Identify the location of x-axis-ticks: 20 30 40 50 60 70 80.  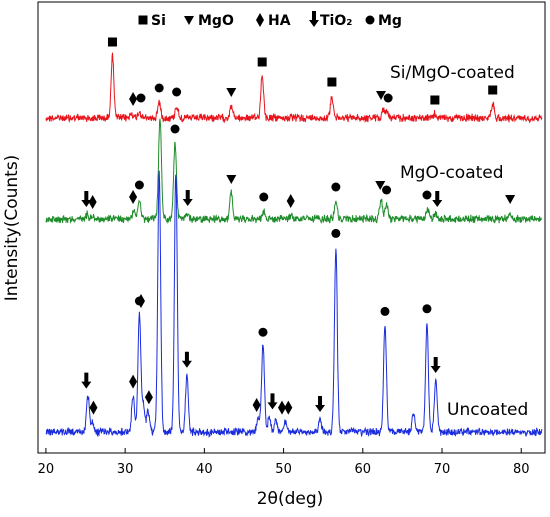
(284, 462).